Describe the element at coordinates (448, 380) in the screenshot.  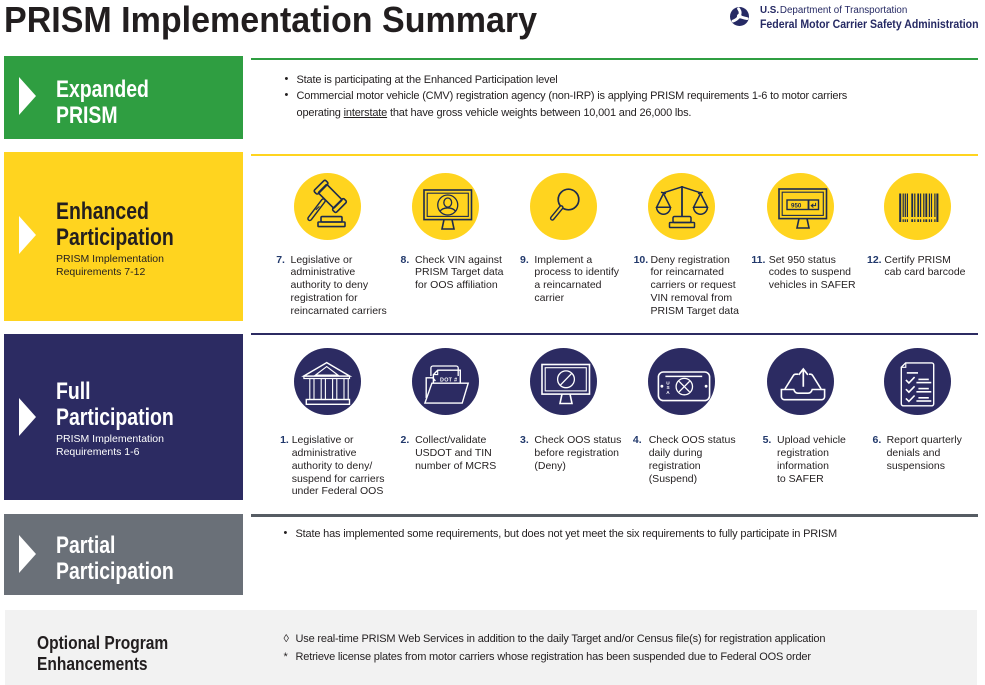
I see `svg-text: DOT #` at that location.